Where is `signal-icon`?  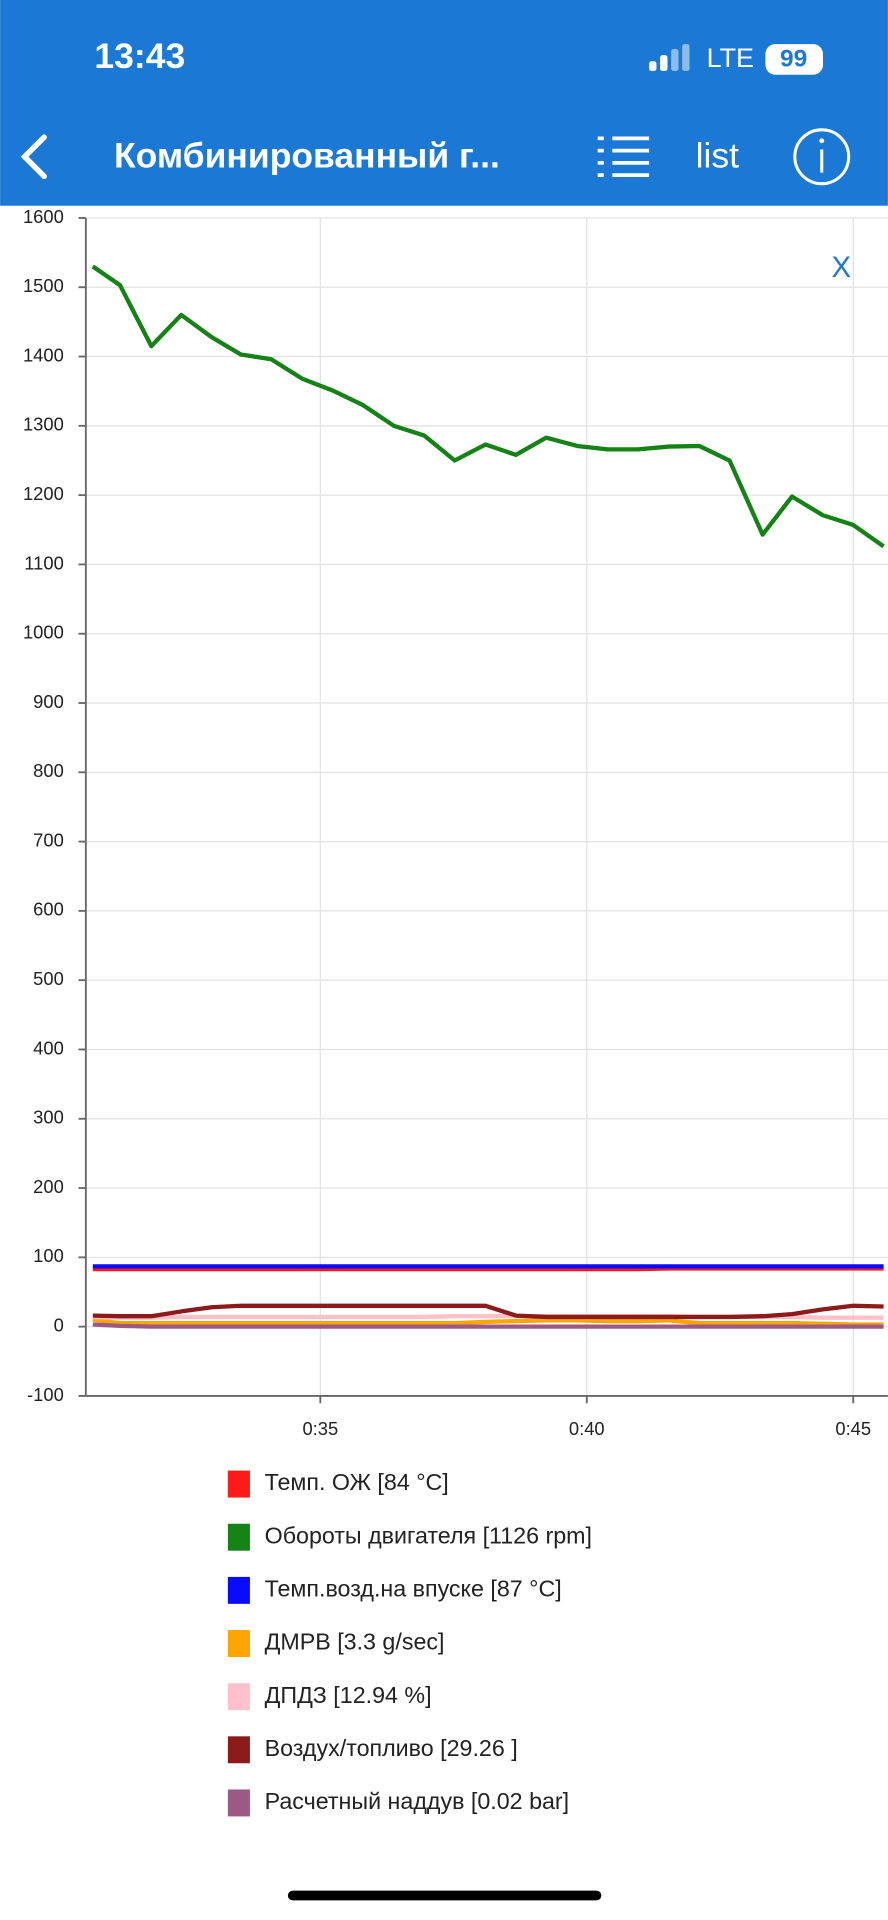
signal-icon is located at coordinates (669, 58).